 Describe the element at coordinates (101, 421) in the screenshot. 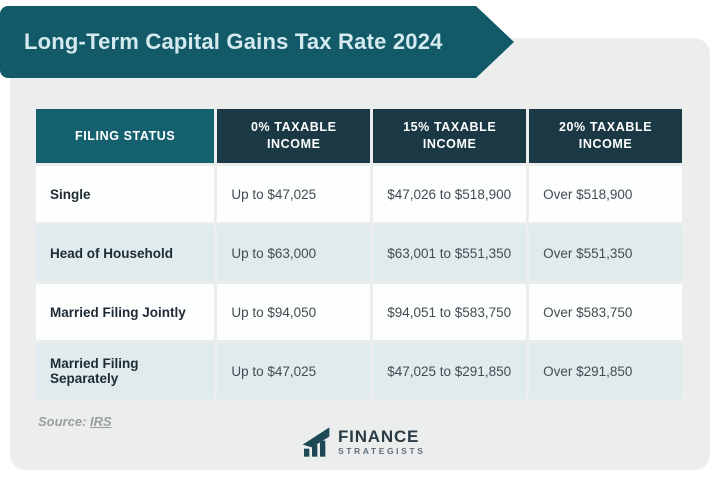

I see `source-link-irs: IRS` at that location.